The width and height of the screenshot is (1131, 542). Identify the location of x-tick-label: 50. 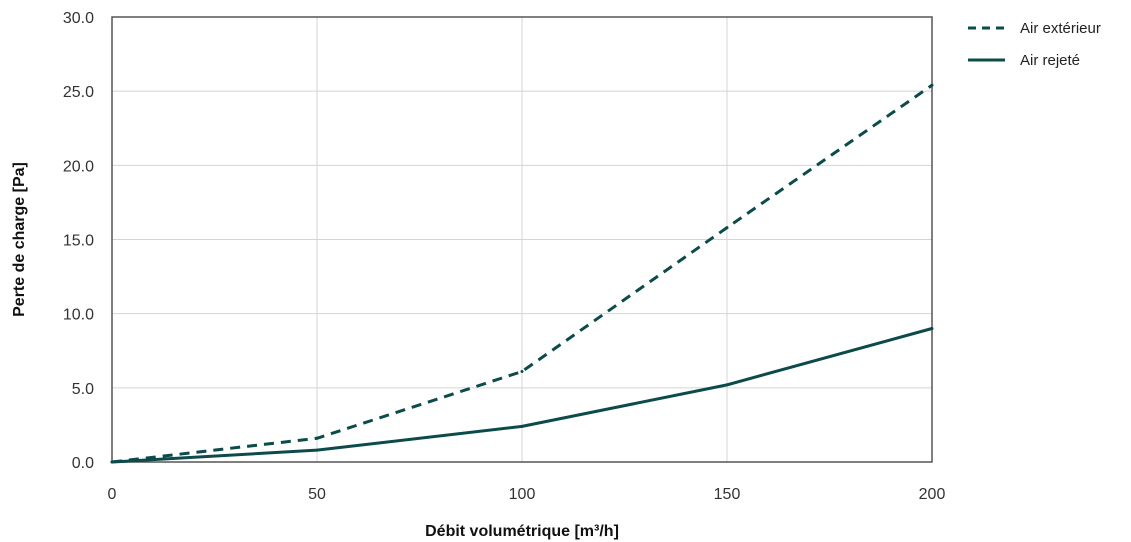
(317, 494).